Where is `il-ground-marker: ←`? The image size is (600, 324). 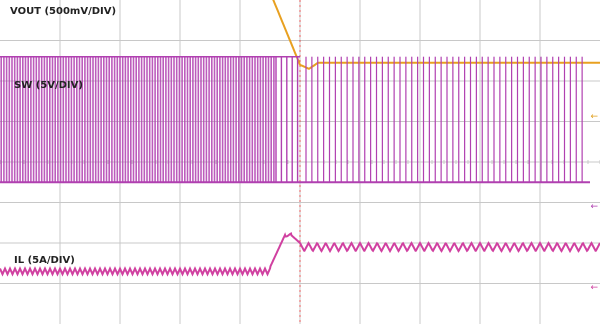 il-ground-marker: ← is located at coordinates (594, 288).